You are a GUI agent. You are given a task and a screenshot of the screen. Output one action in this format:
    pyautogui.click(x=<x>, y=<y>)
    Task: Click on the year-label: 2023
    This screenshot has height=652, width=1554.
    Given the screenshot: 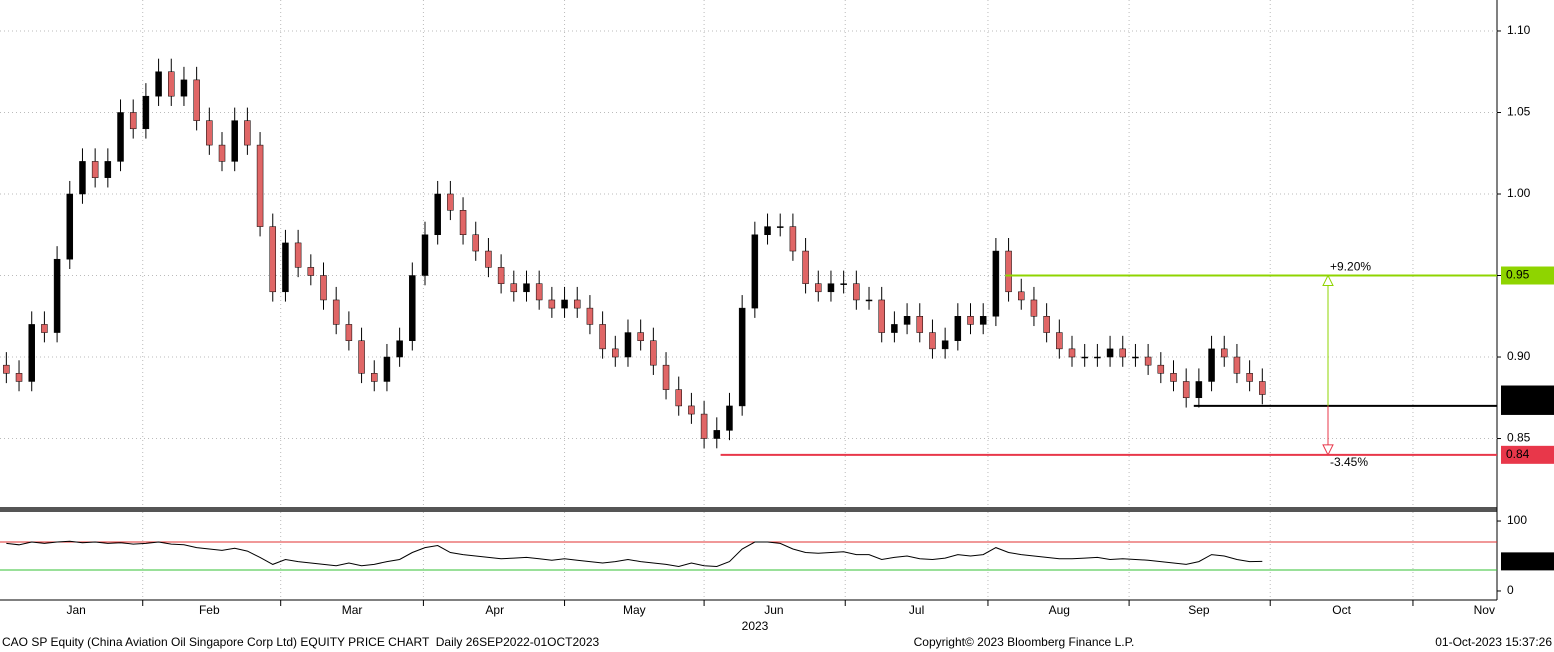 What is the action you would take?
    pyautogui.click(x=755, y=626)
    